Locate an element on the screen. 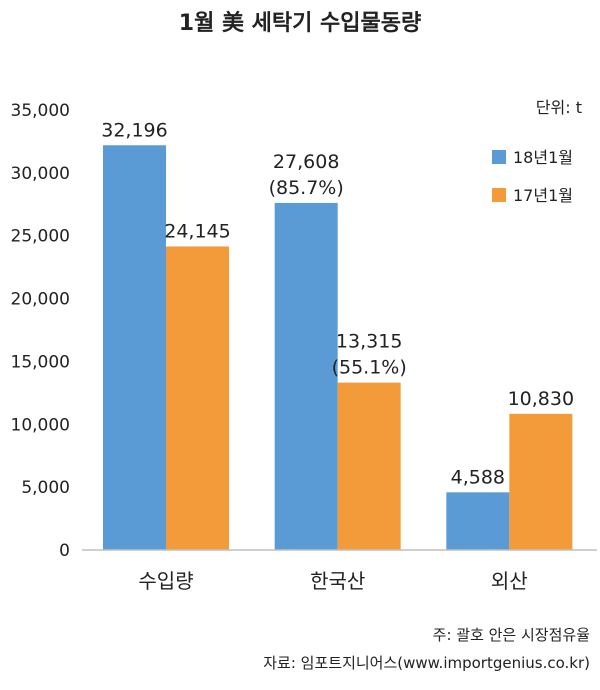 This screenshot has width=600, height=690. y-tick-label: 5,000 is located at coordinates (45, 488).